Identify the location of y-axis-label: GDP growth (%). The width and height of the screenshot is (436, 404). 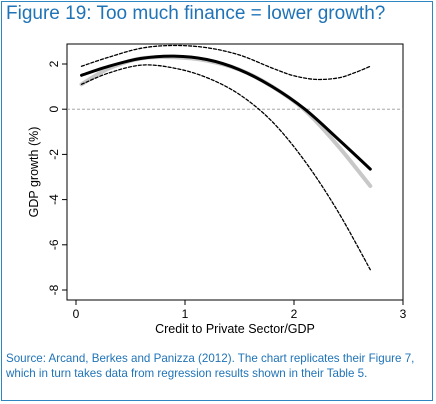
(34, 172).